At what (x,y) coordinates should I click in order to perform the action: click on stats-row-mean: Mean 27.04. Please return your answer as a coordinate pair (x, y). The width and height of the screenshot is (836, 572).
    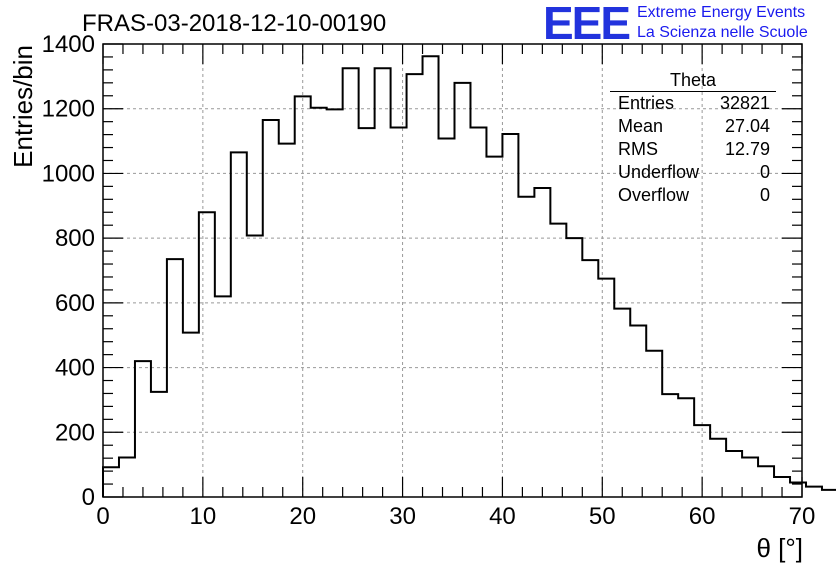
    Looking at the image, I should click on (693, 126).